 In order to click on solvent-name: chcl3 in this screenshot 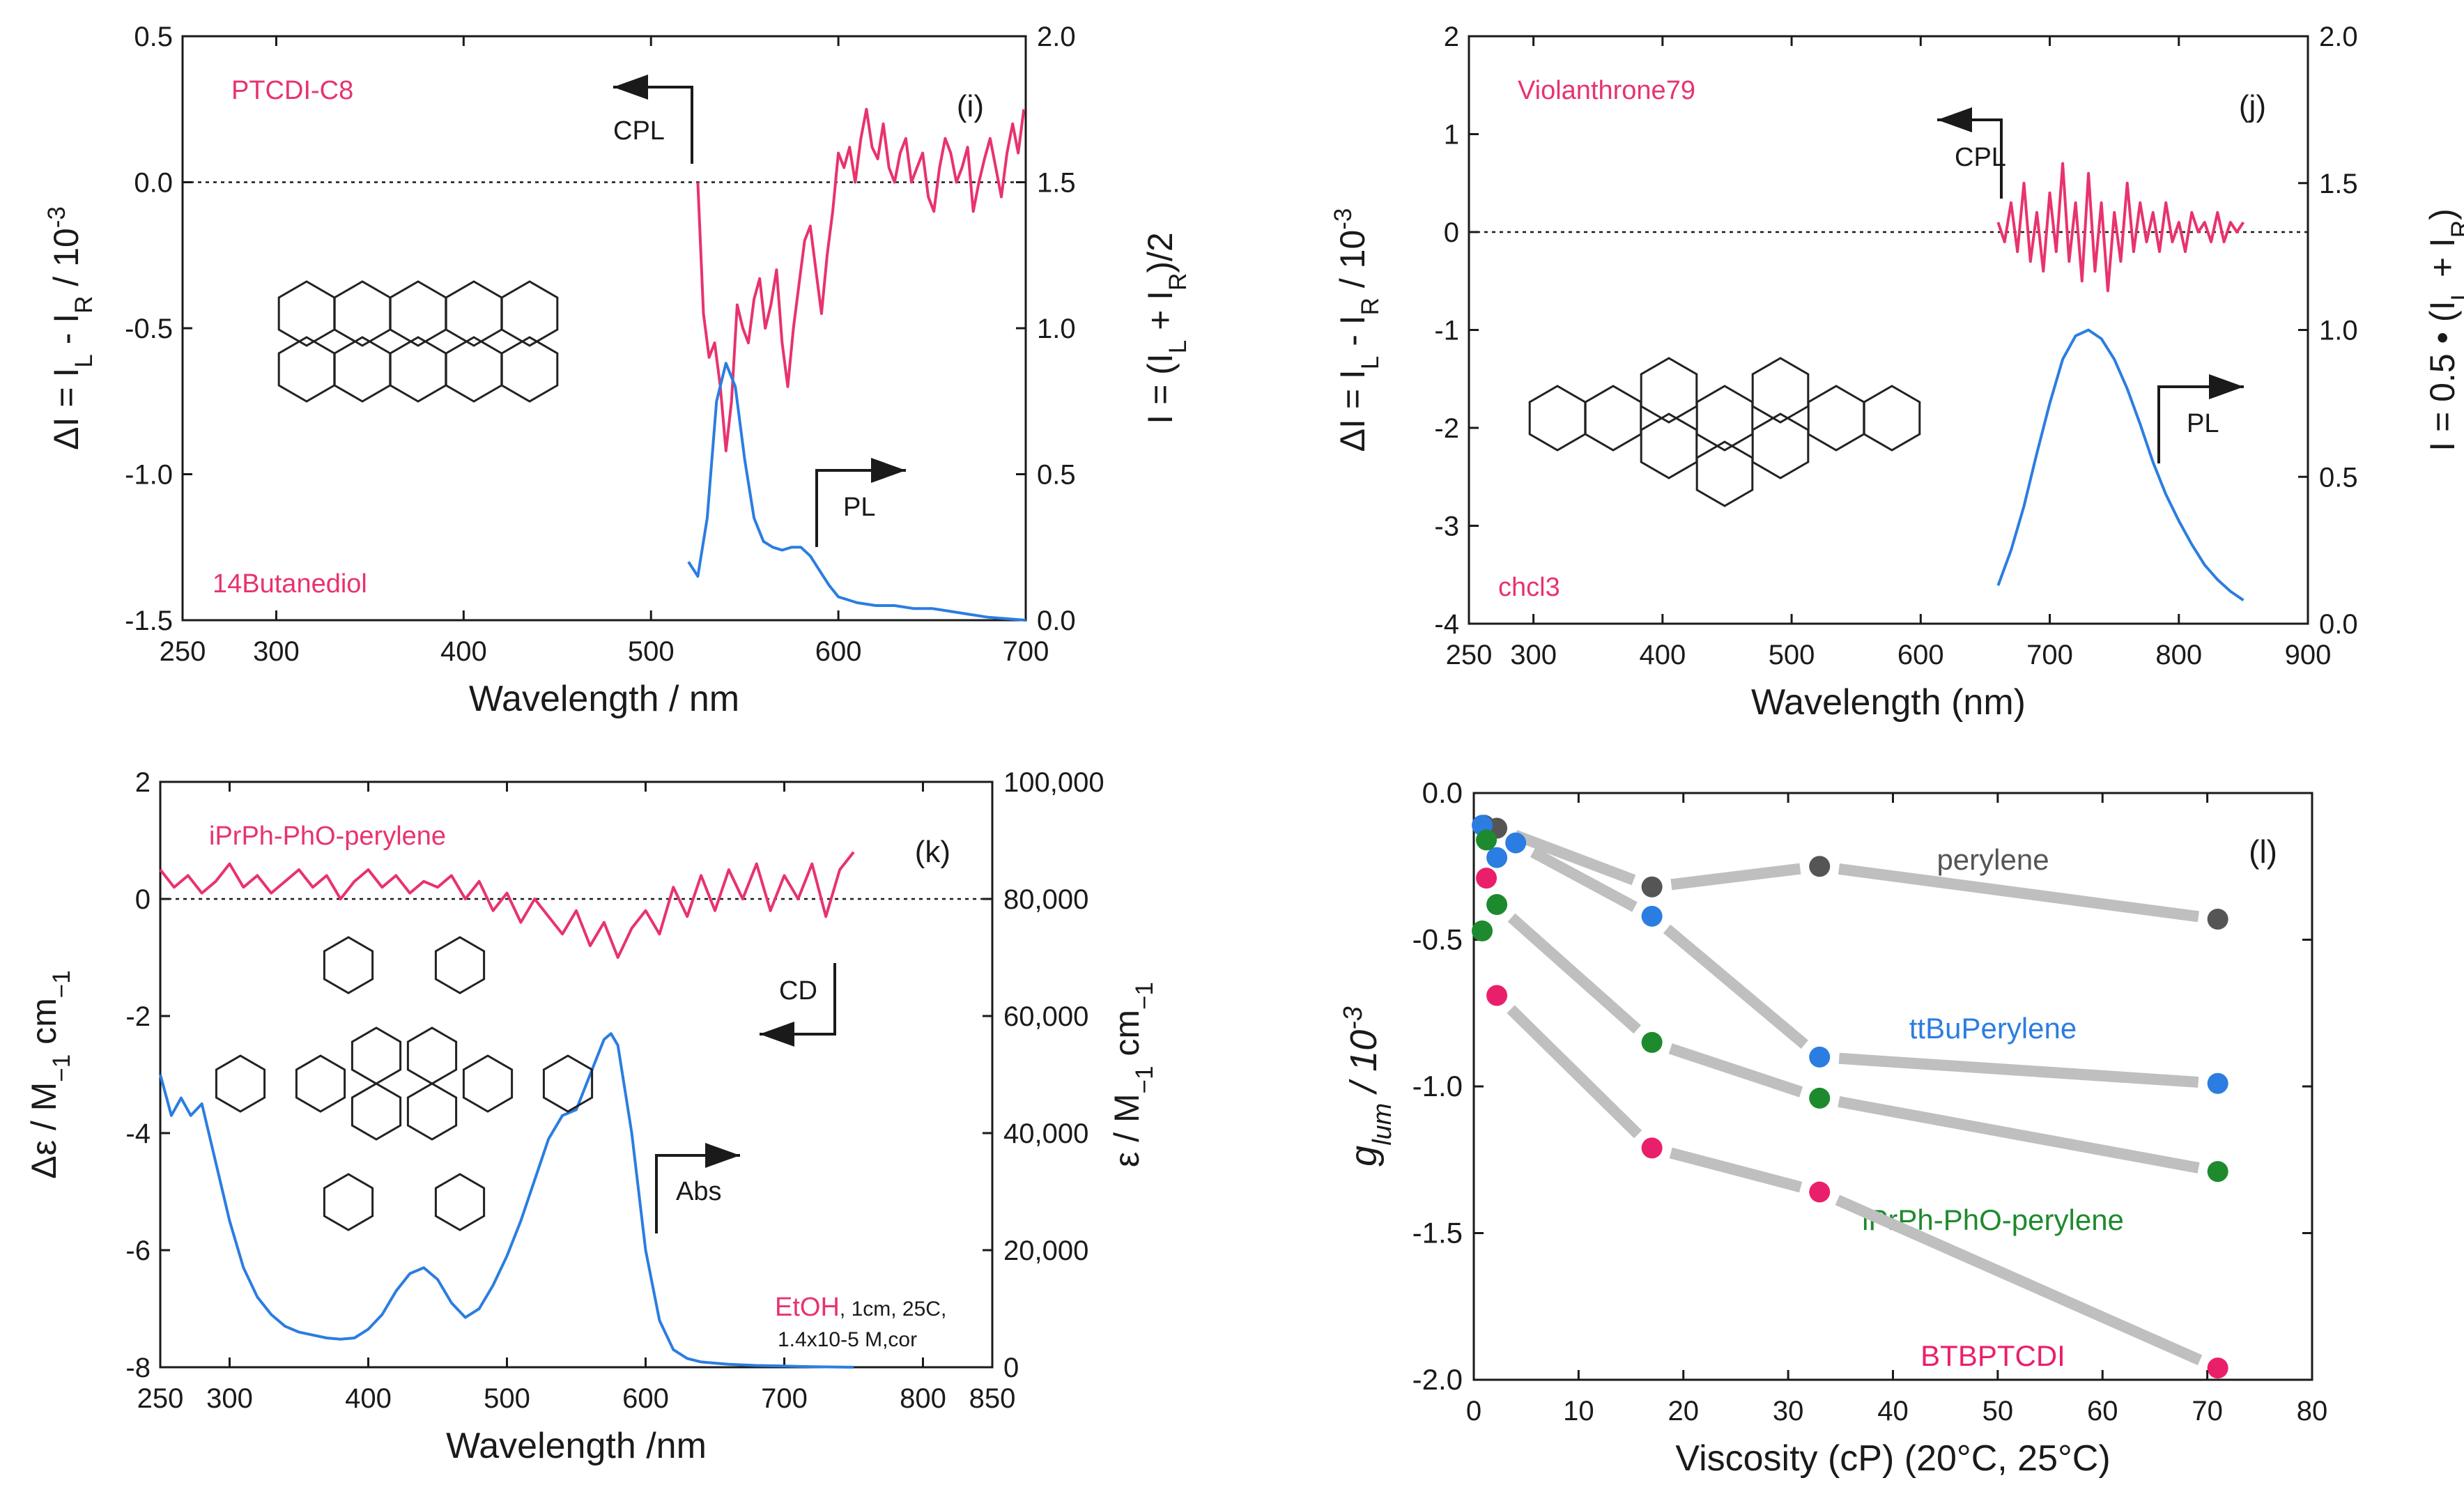, I will do `click(1529, 587)`.